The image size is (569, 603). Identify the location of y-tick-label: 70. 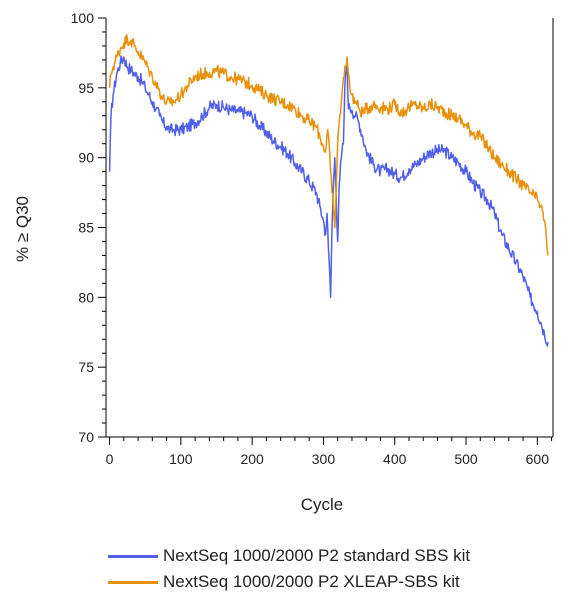
(86, 437).